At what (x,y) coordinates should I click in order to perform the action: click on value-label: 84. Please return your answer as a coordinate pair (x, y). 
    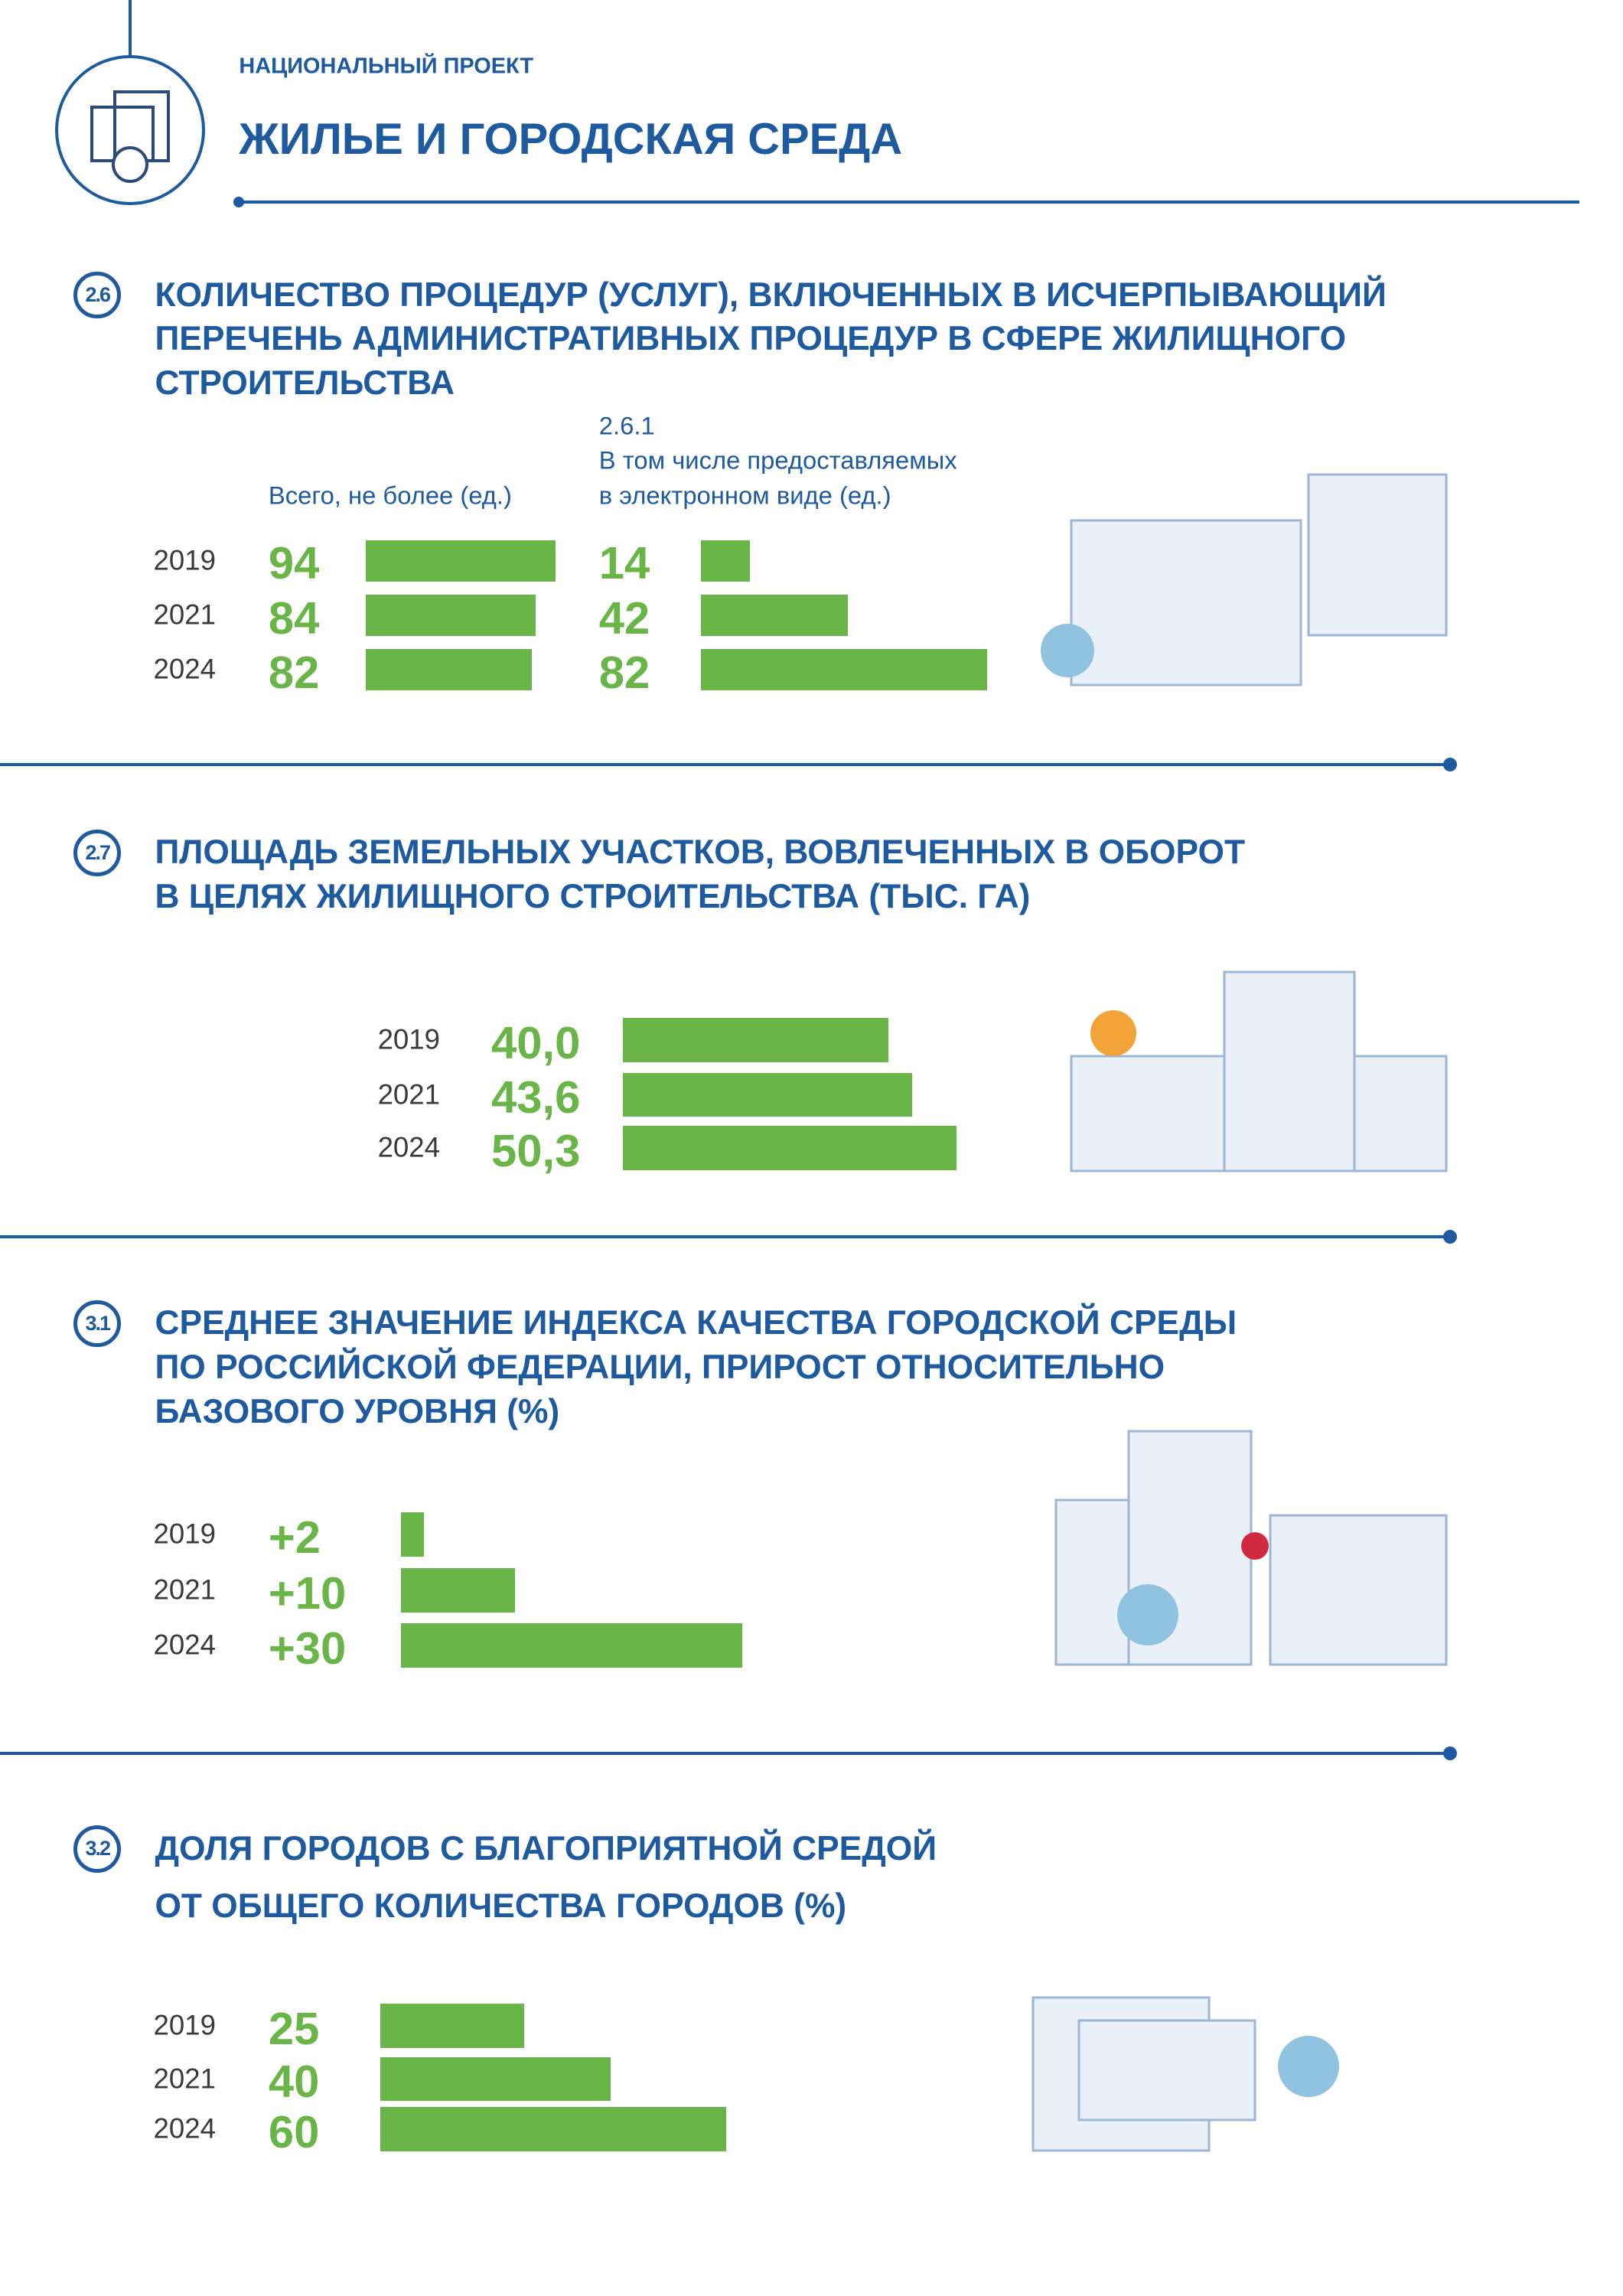
    Looking at the image, I should click on (294, 618).